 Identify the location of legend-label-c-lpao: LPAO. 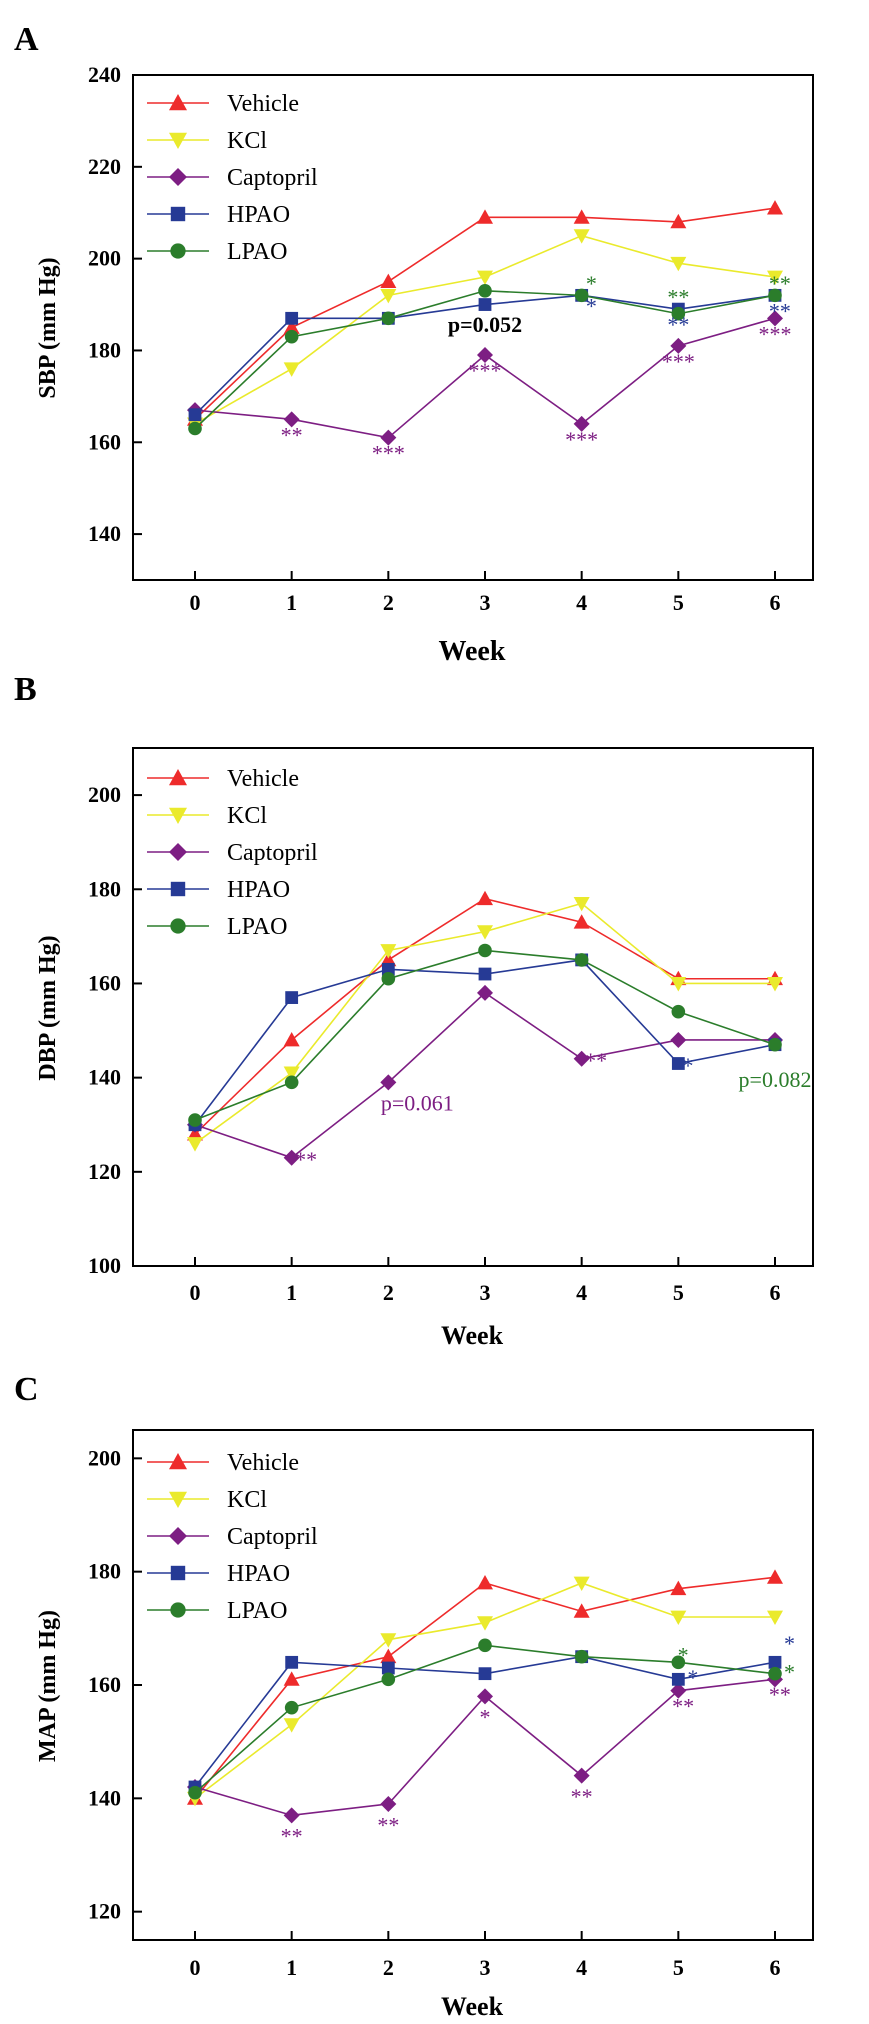
(257, 1611).